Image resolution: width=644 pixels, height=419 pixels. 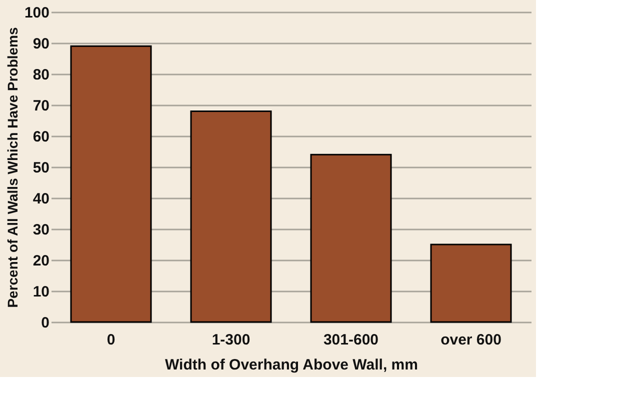 I want to click on y-tick-label: 80, so click(x=41, y=75).